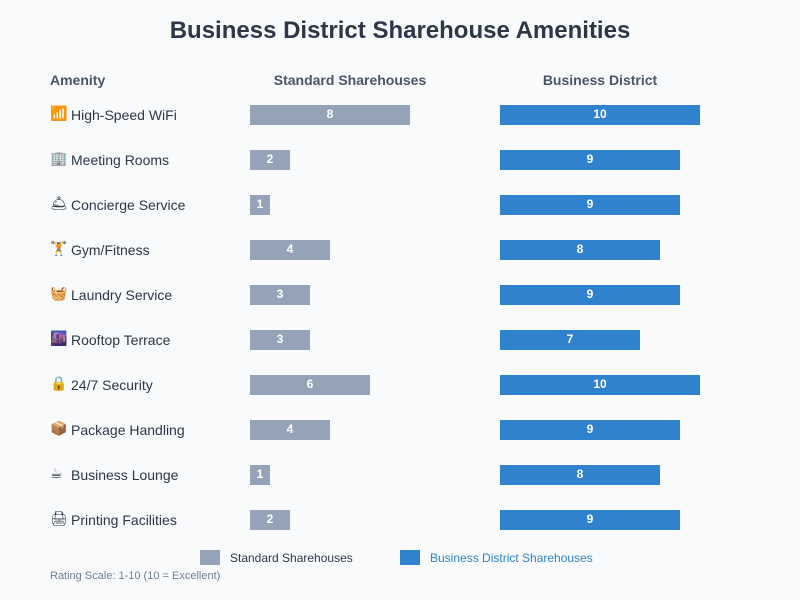 Image resolution: width=800 pixels, height=600 pixels. What do you see at coordinates (400, 385) in the screenshot?
I see `chart-row: 🔒 24/7 Security 6 10` at bounding box center [400, 385].